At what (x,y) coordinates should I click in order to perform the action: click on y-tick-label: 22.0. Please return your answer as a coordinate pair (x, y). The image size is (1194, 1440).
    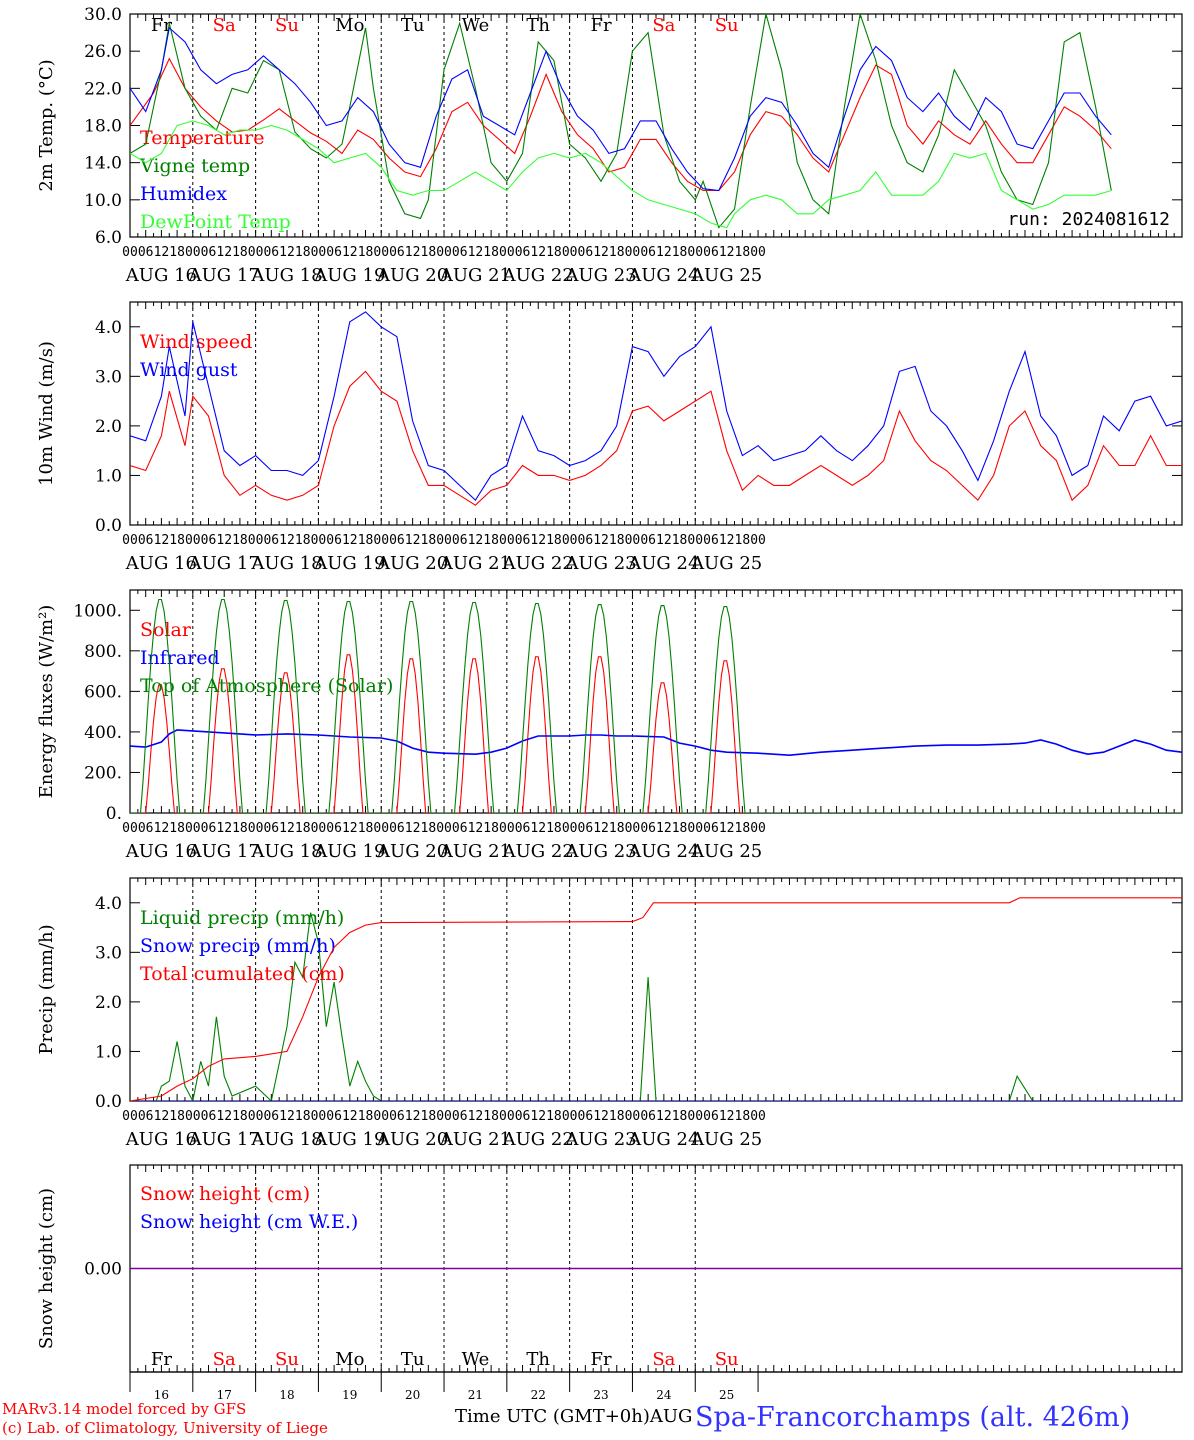
    Looking at the image, I should click on (103, 89).